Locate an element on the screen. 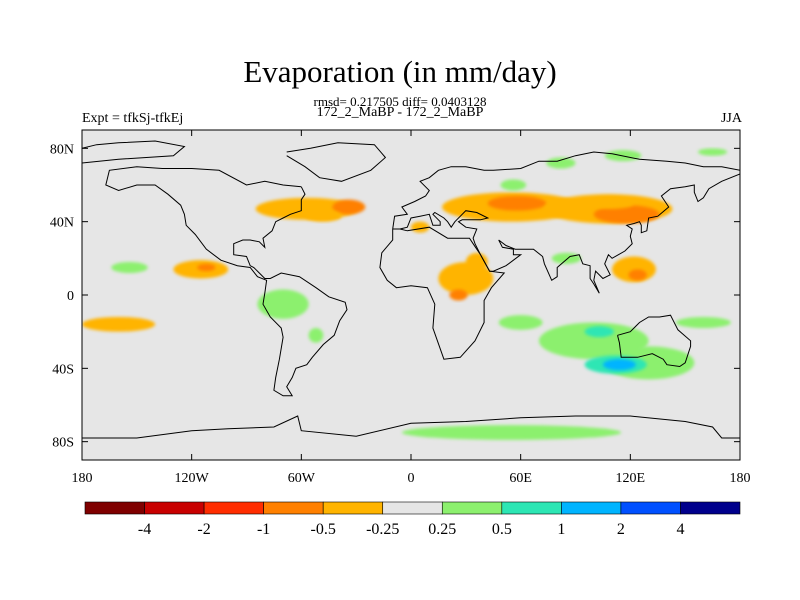 The height and width of the screenshot is (600, 800). colorbar-label-7: 1 is located at coordinates (561, 529).